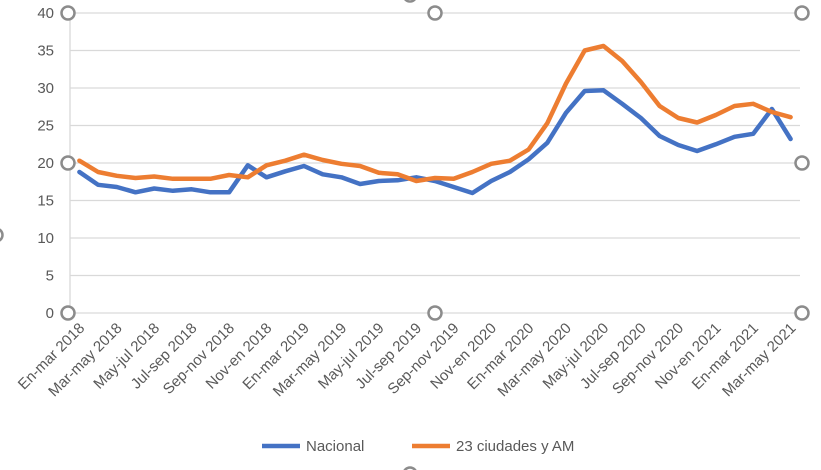 The height and width of the screenshot is (470, 821). Describe the element at coordinates (45, 13) in the screenshot. I see `y-tick-label: 40` at that location.